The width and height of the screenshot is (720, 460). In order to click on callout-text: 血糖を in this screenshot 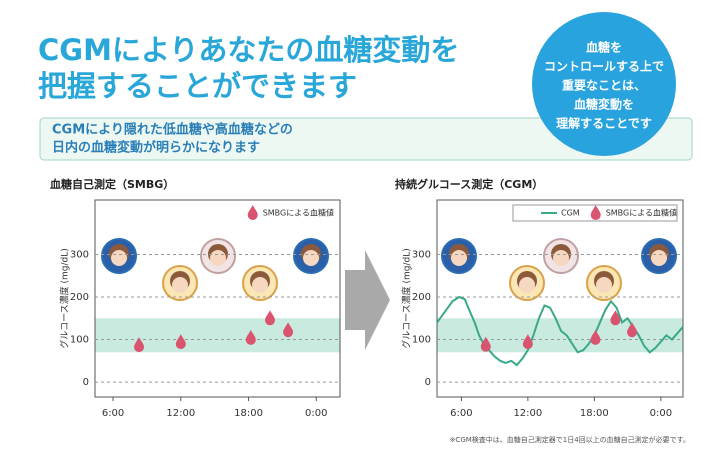, I will do `click(604, 47)`.